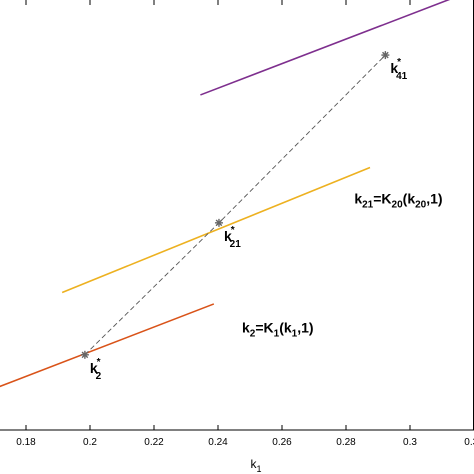 The image size is (474, 474). I want to click on point-label: k* 41, so click(398, 69).